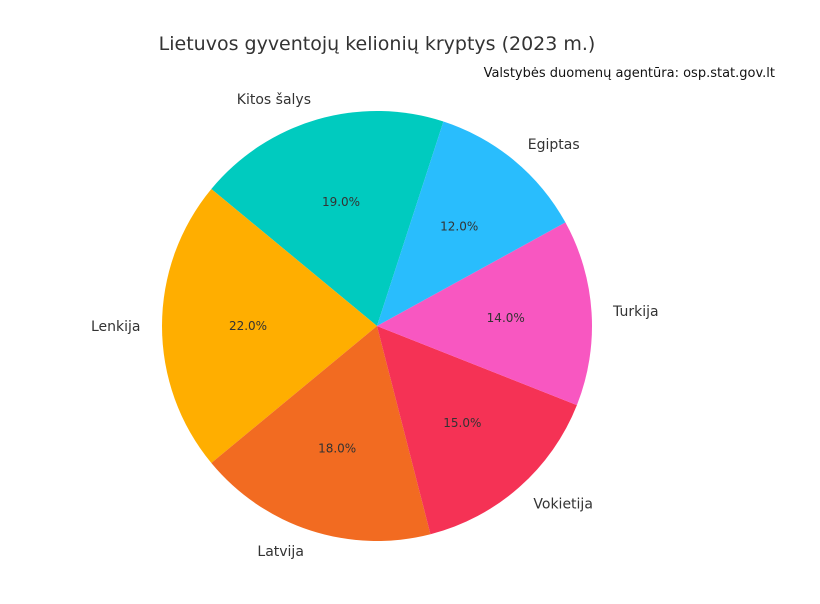  Describe the element at coordinates (248, 326) in the screenshot. I see `slice-percent-label: 22.0%` at that location.